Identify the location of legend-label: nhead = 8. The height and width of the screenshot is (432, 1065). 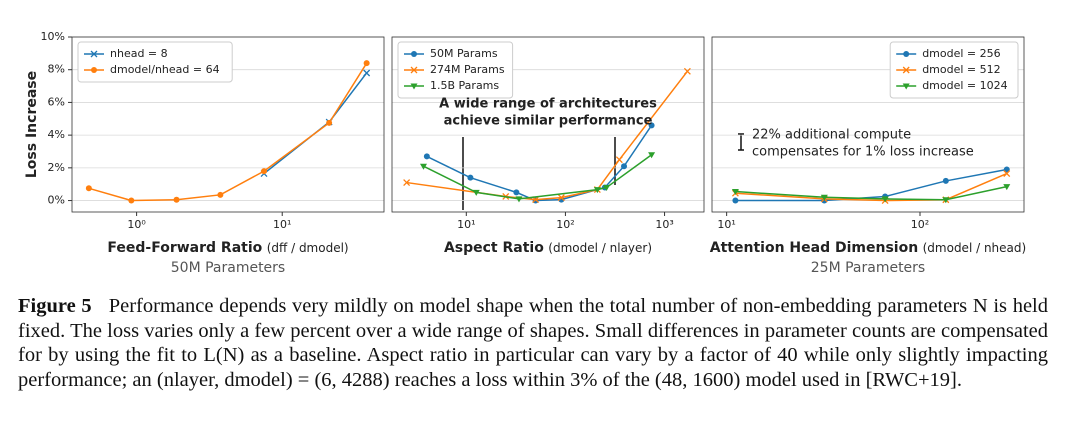
(139, 53).